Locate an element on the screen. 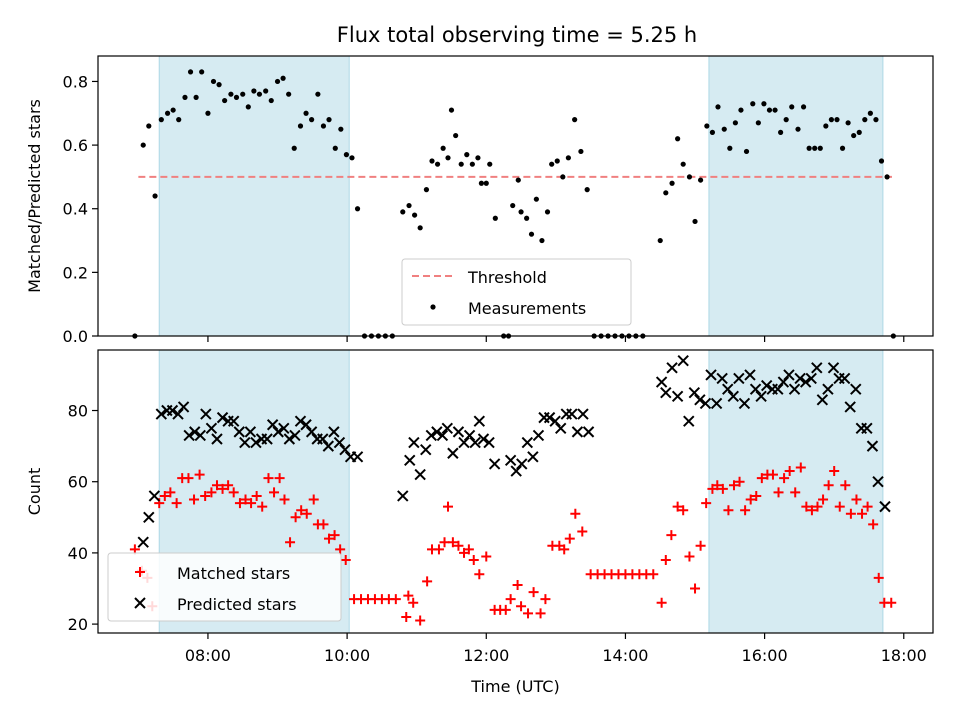 Image resolution: width=960 pixels, height=725 pixels. x-tick-label: 10:00 is located at coordinates (347, 655).